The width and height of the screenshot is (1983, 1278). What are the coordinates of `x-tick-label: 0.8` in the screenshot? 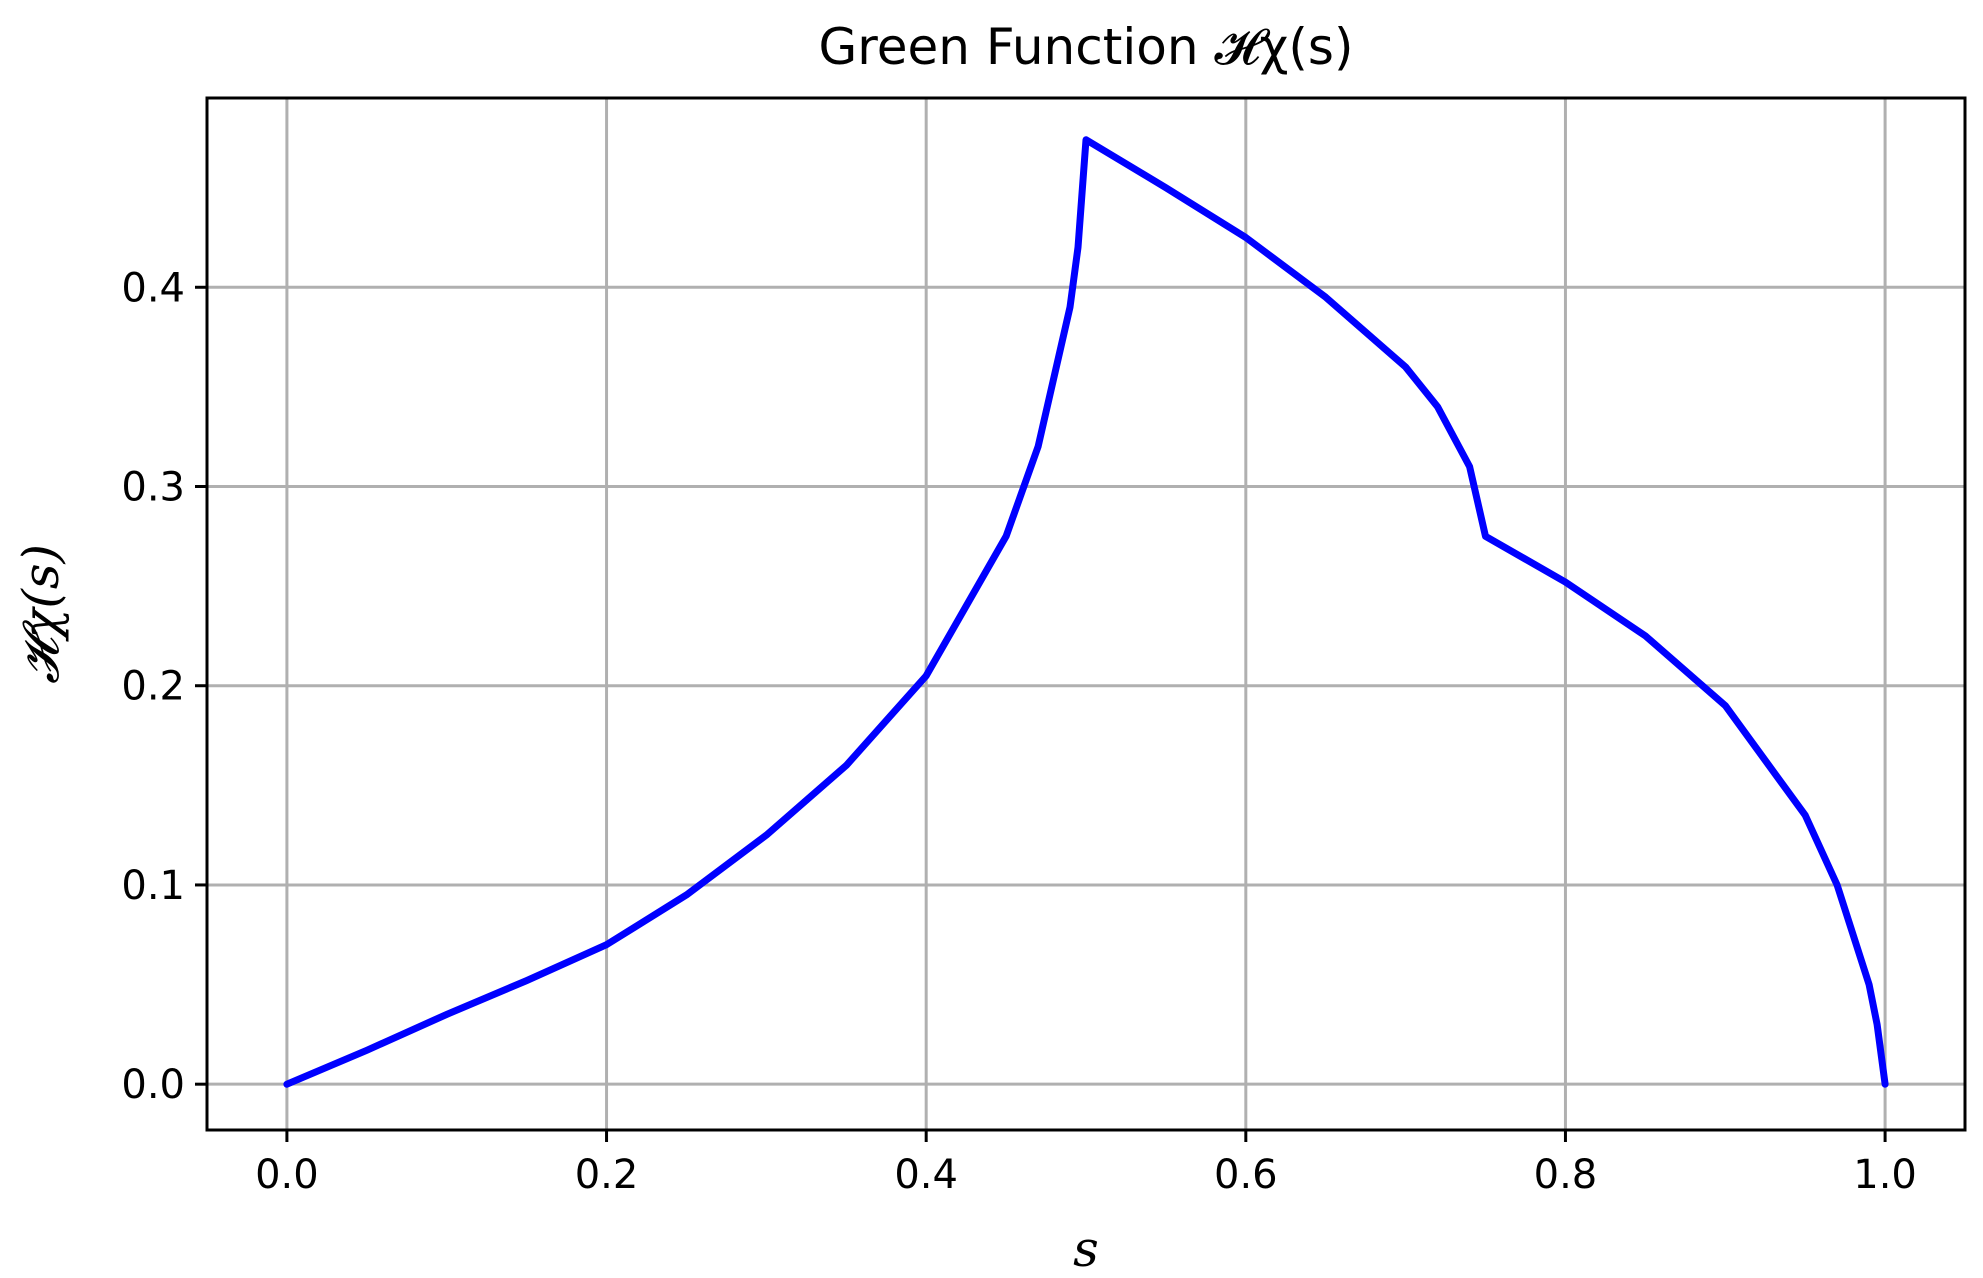 It's located at (1566, 1175).